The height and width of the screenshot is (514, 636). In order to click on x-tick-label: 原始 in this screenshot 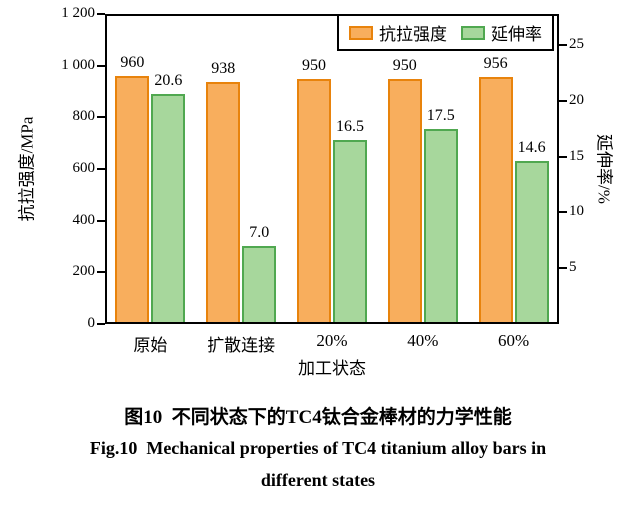, I will do `click(150, 345)`.